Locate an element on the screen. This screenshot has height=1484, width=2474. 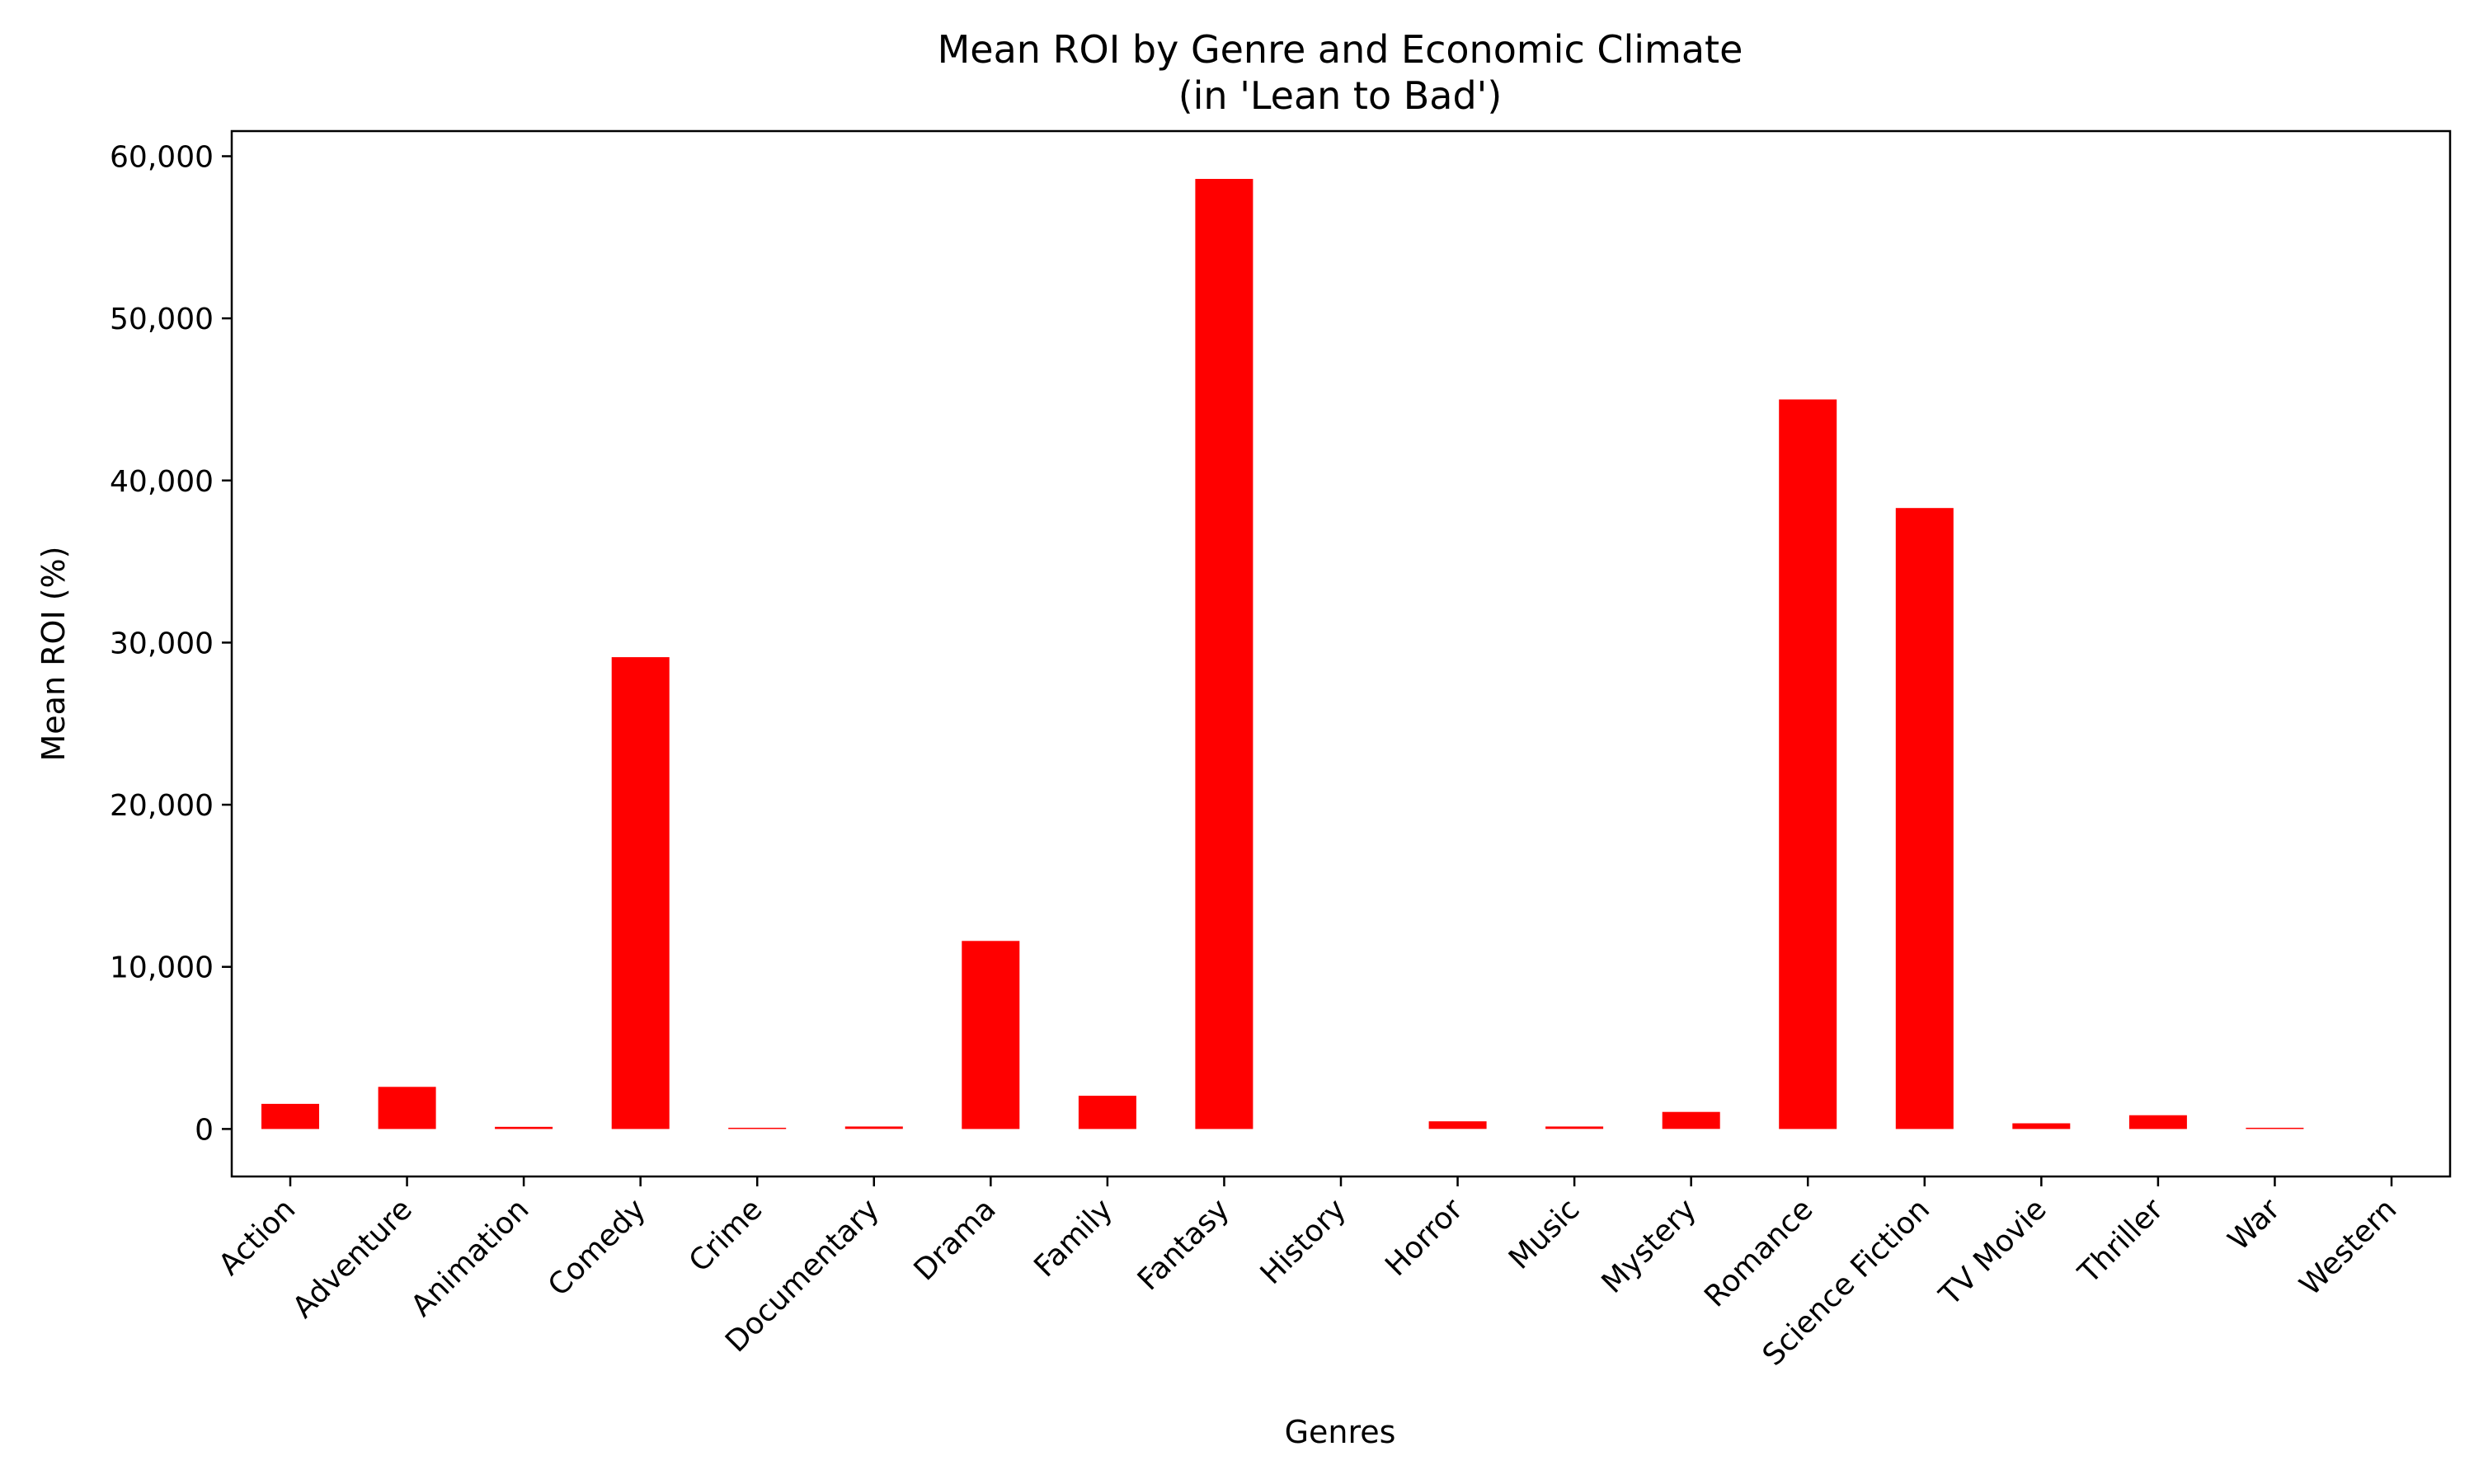
bar-romance is located at coordinates (1808, 764).